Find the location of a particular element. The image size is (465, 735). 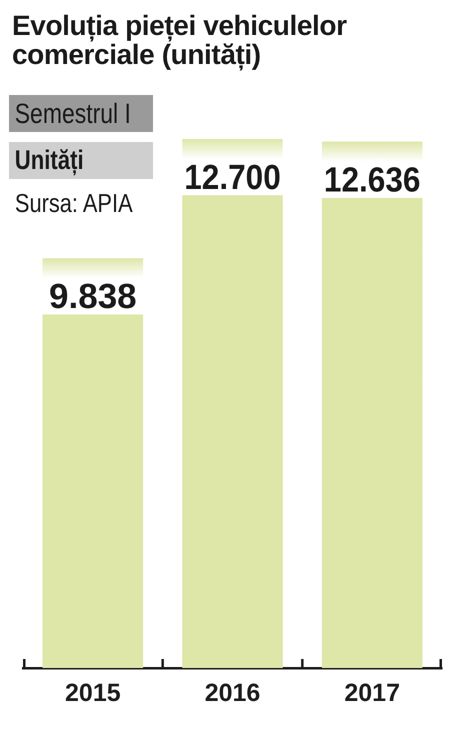

chart-subtitle: Semestrul I is located at coordinates (72, 114).